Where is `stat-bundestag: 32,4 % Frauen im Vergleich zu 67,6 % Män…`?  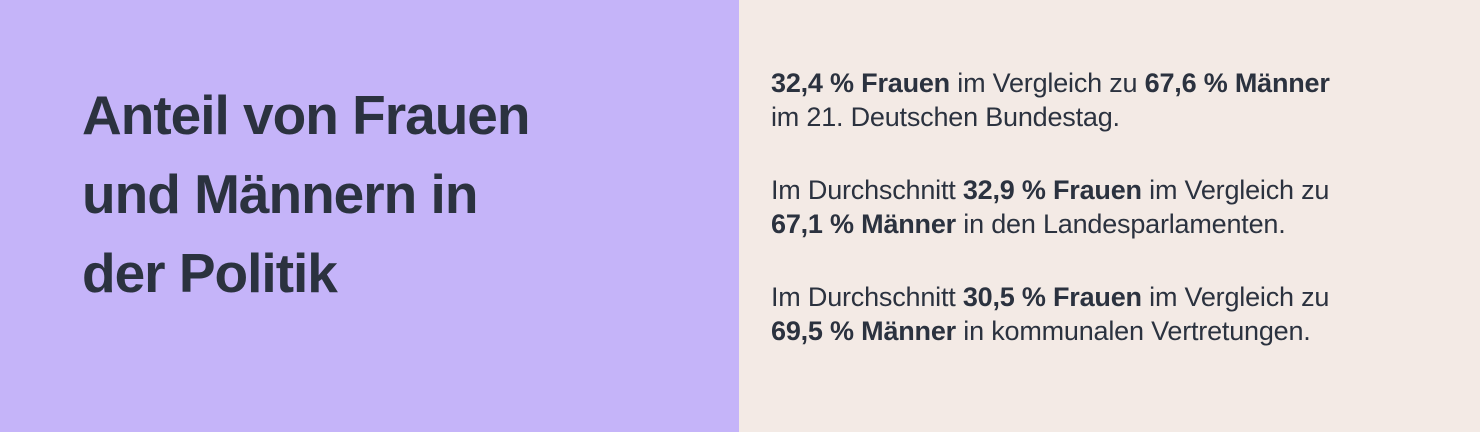 stat-bundestag: 32,4 % Frauen im Vergleich zu 67,6 % Män… is located at coordinates (1110, 100).